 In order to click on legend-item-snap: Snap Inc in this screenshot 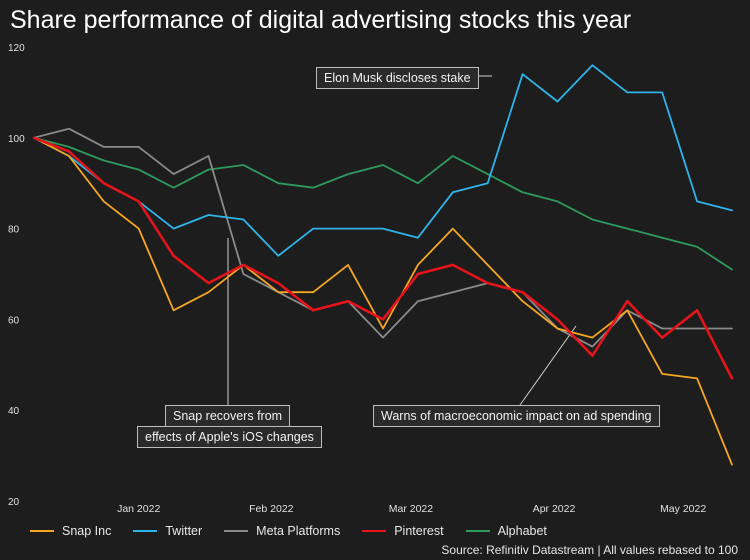, I will do `click(70, 531)`.